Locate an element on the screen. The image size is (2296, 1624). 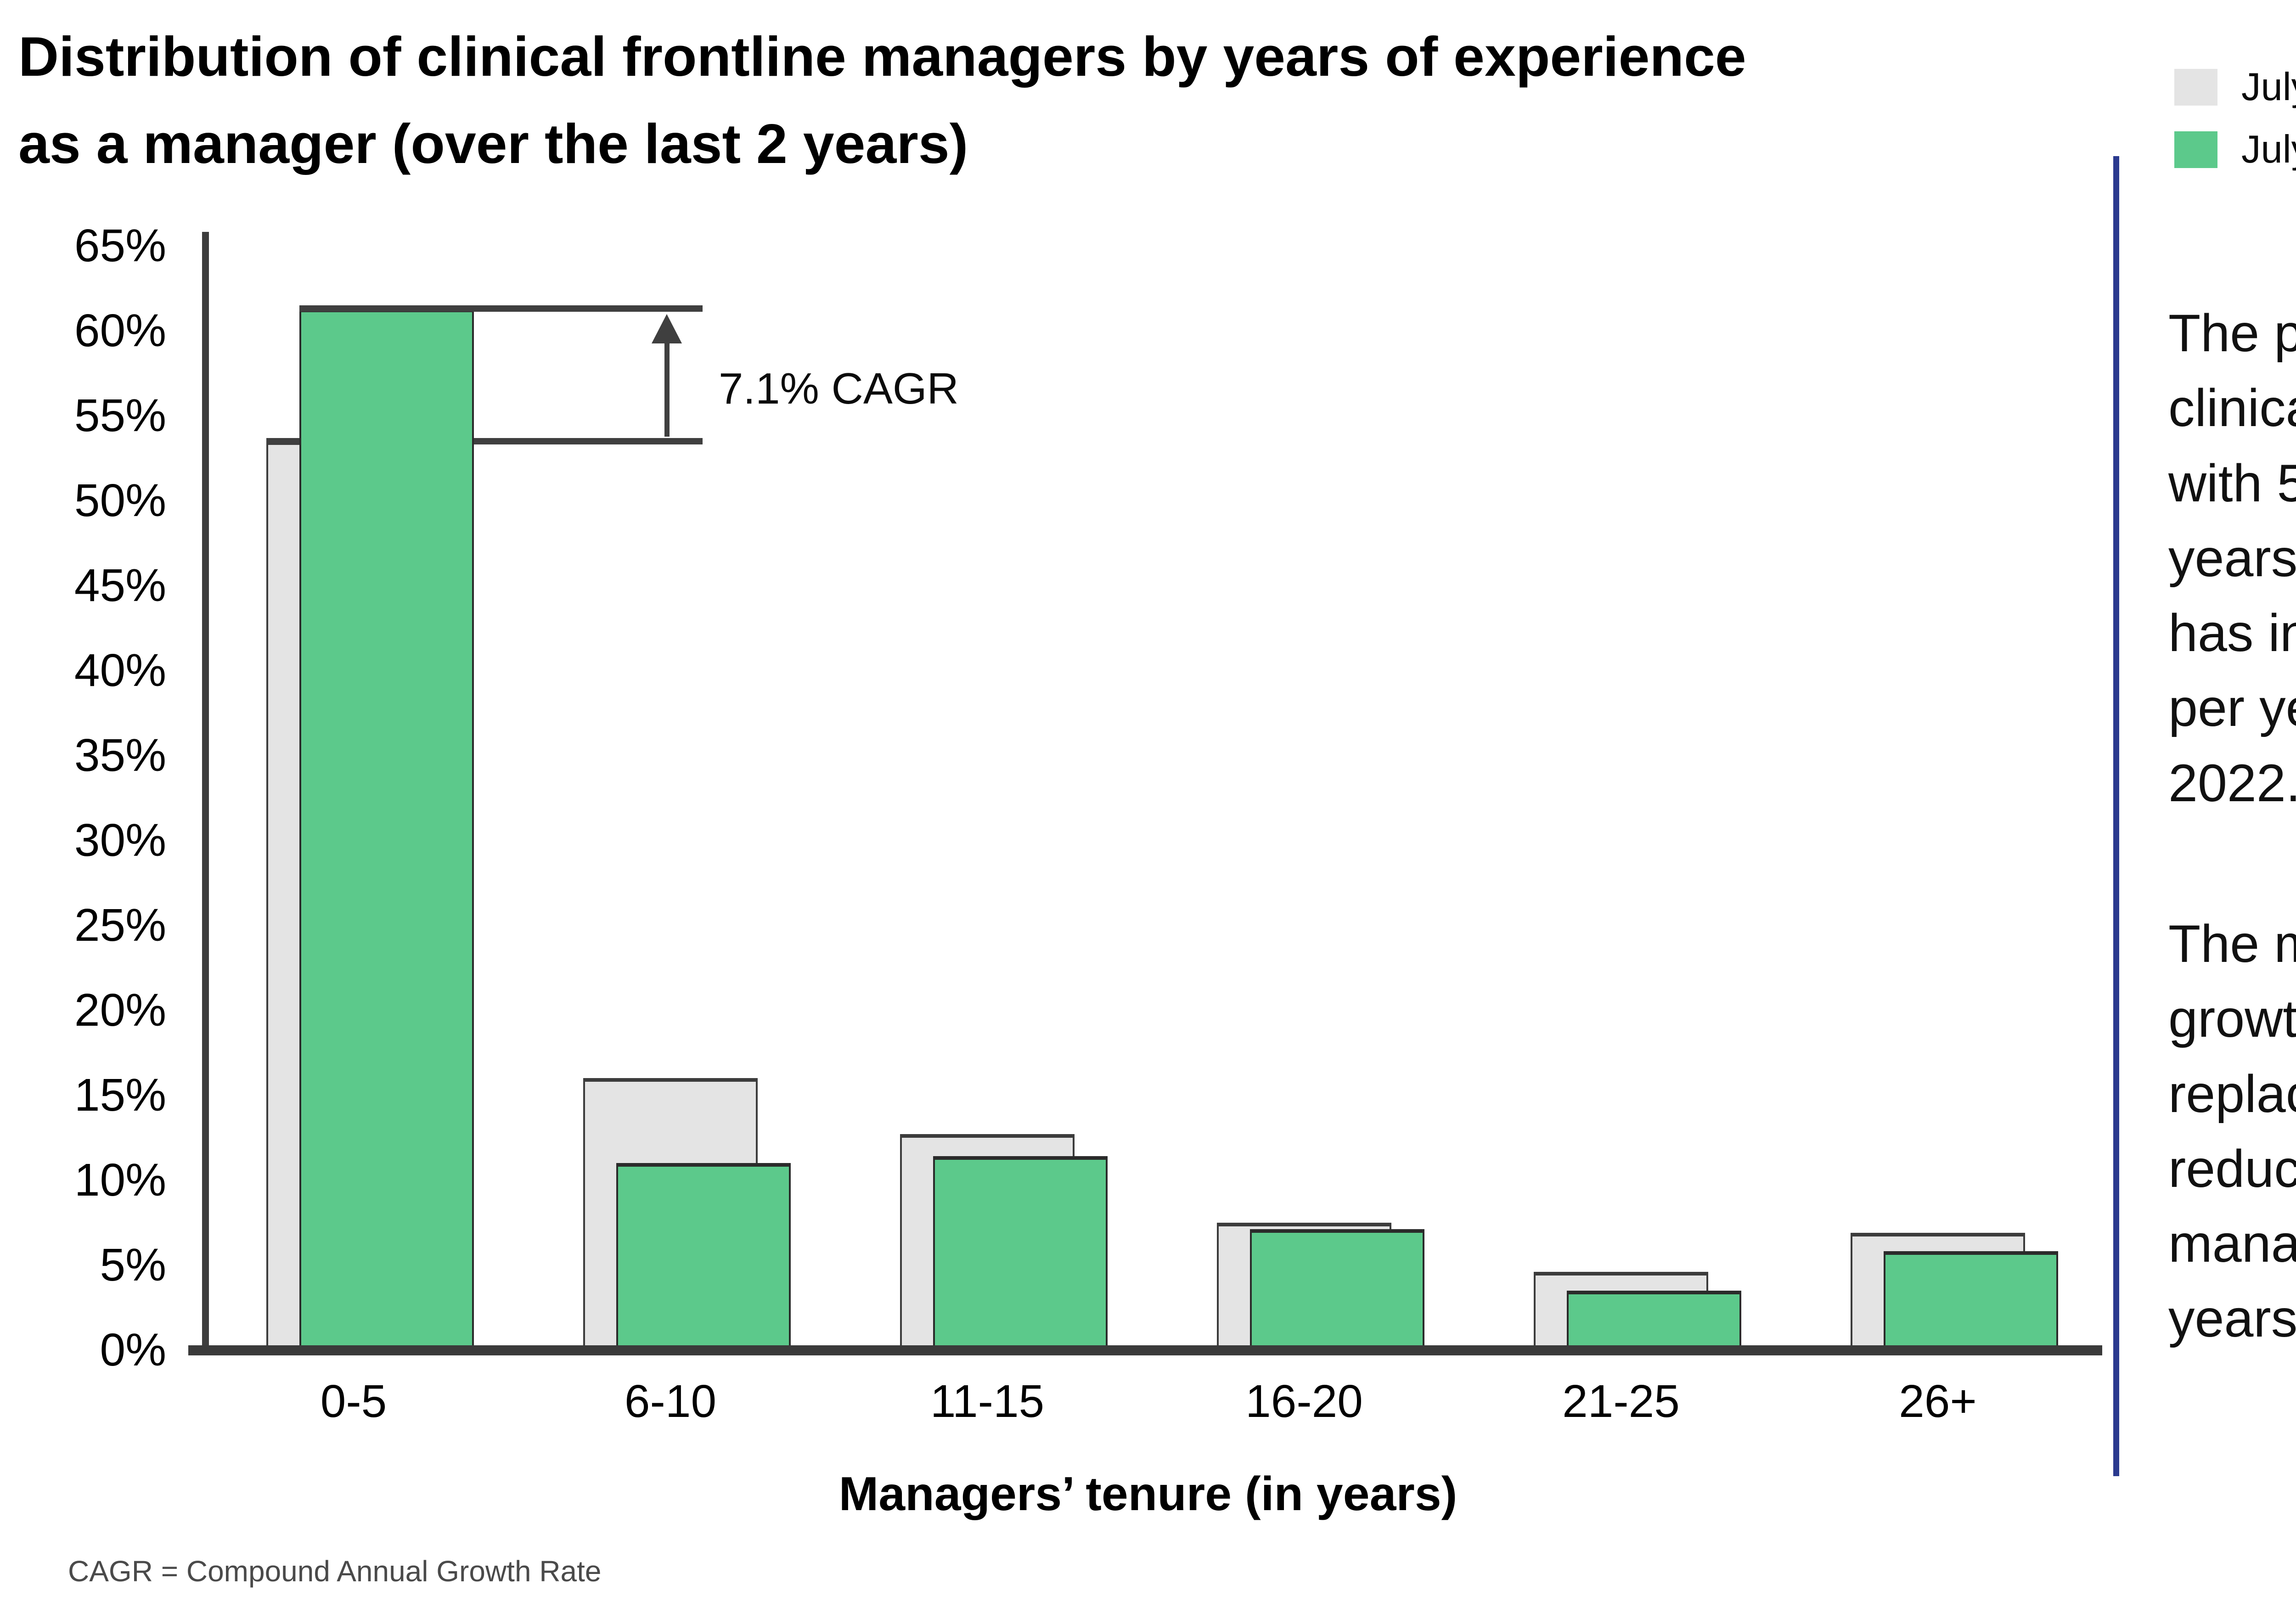
legend-label: July 2022 is located at coordinates (2268, 87).